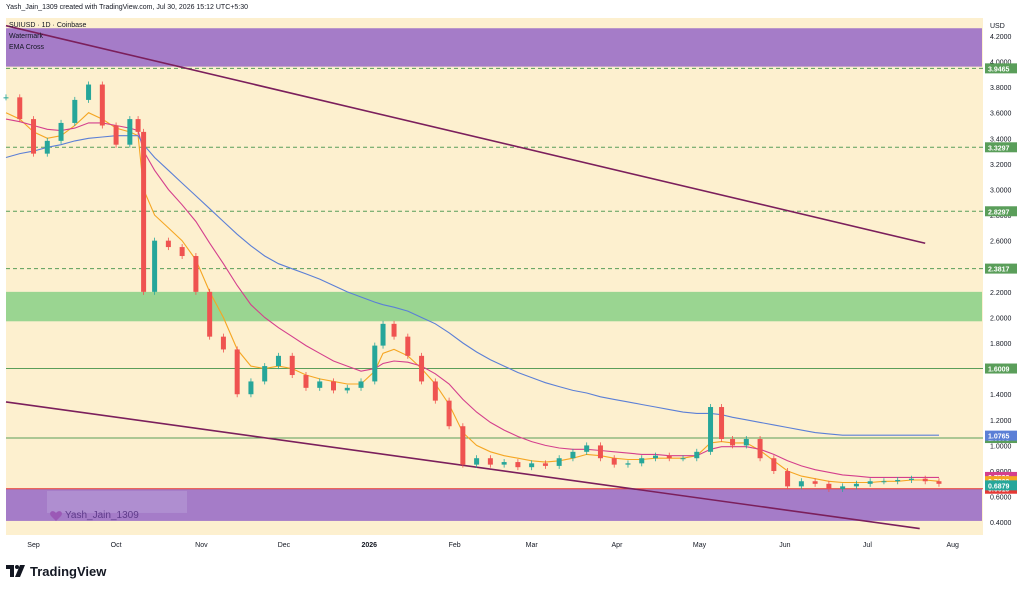 The image size is (1024, 594). I want to click on price-tick-label: 4.0000, so click(1001, 63).